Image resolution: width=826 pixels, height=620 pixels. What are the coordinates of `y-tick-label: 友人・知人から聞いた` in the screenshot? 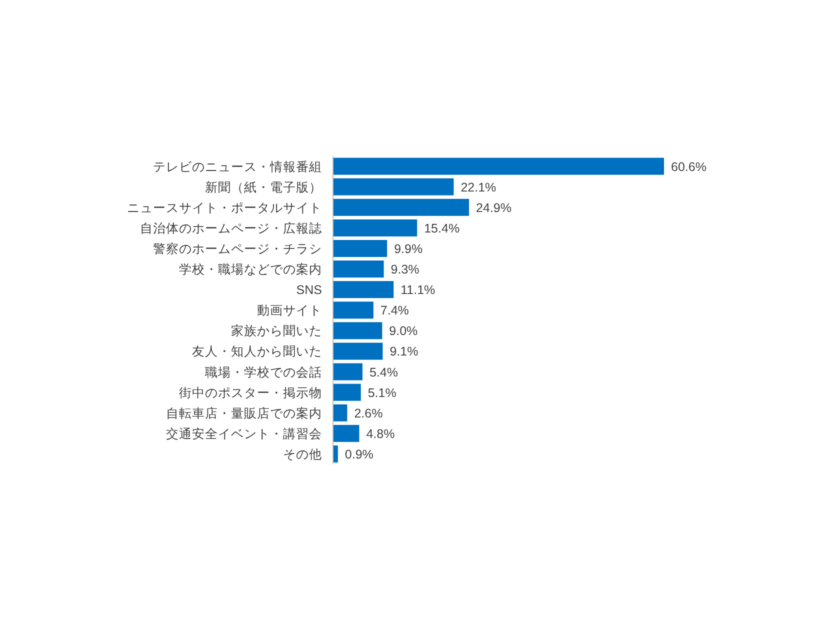 It's located at (257, 351).